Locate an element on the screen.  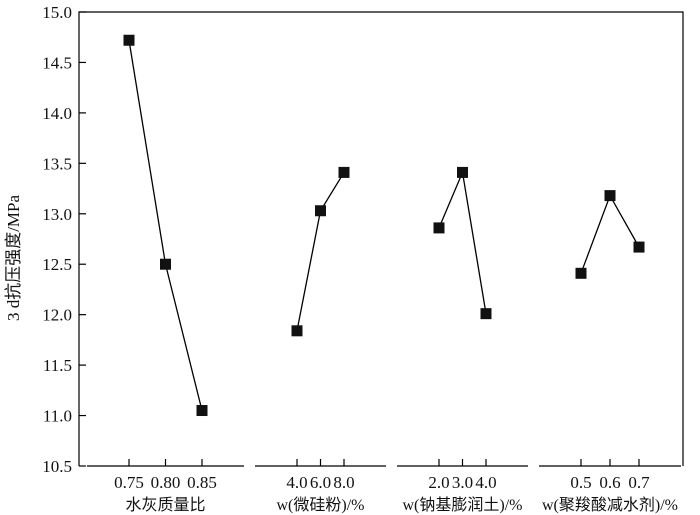
x-axis-label: w(聚羧酸减水剂)/% is located at coordinates (610, 505).